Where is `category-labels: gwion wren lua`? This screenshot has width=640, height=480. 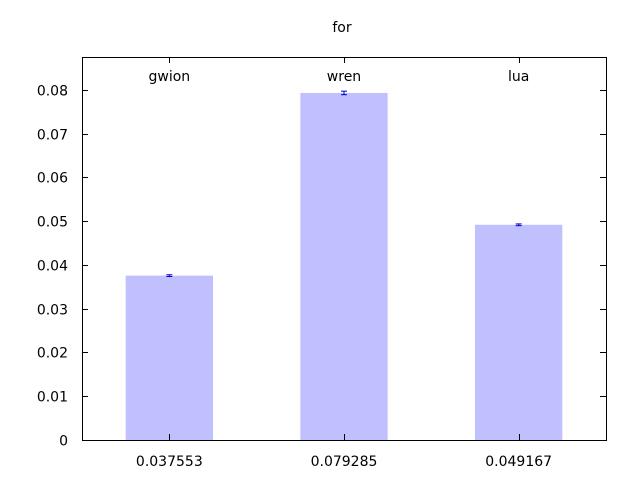 category-labels: gwion wren lua is located at coordinates (338, 77).